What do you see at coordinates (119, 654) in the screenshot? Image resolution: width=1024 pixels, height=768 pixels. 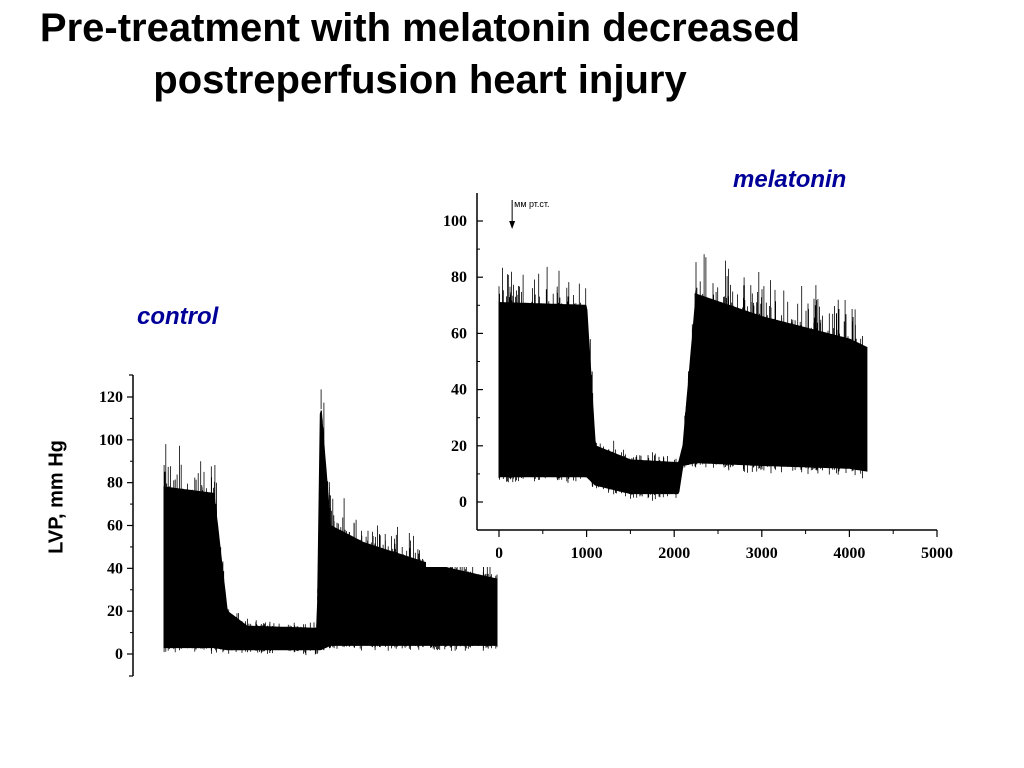 I see `control-y-tick-label: 0` at bounding box center [119, 654].